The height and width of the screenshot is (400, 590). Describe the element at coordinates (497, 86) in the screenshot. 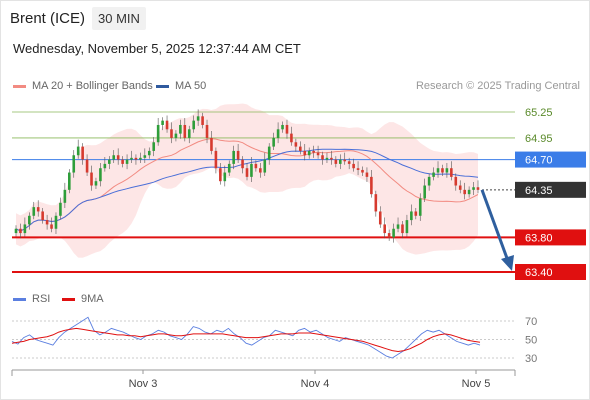

I see `research-credit: Research © 2025 Trading Central` at that location.